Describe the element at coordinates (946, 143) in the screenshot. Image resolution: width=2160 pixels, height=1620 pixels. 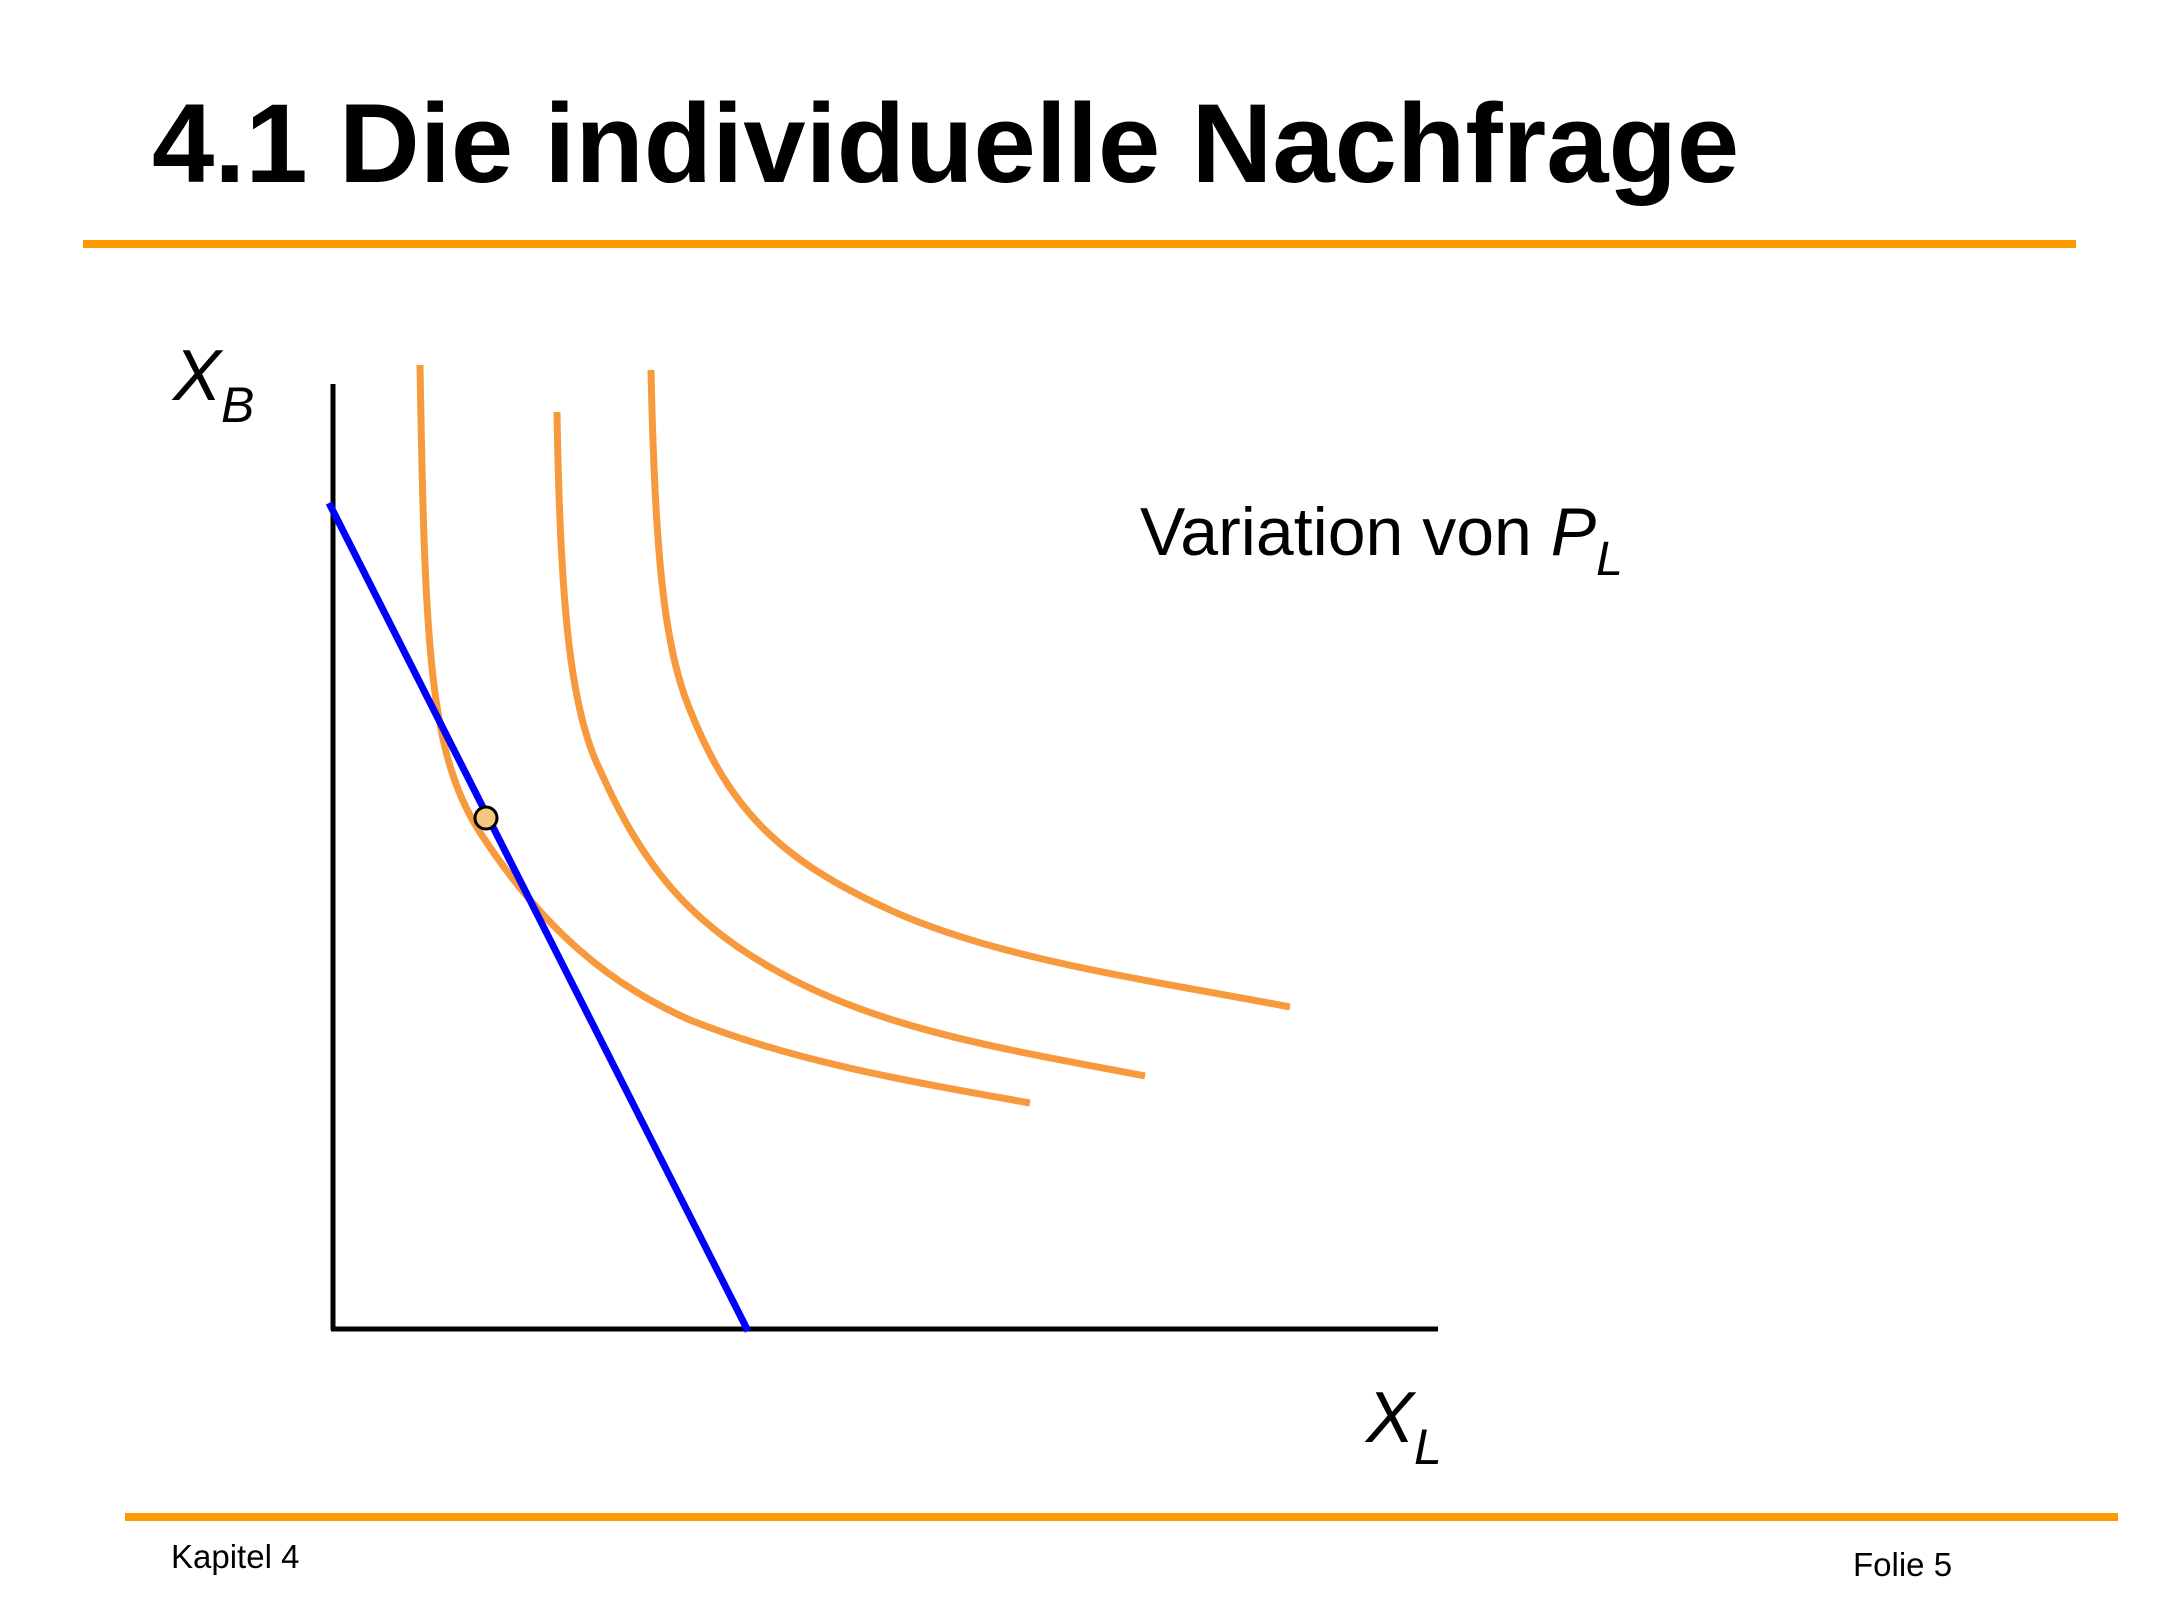
I see `slide-title: 4.1 Die individuelle Nachfrage` at that location.